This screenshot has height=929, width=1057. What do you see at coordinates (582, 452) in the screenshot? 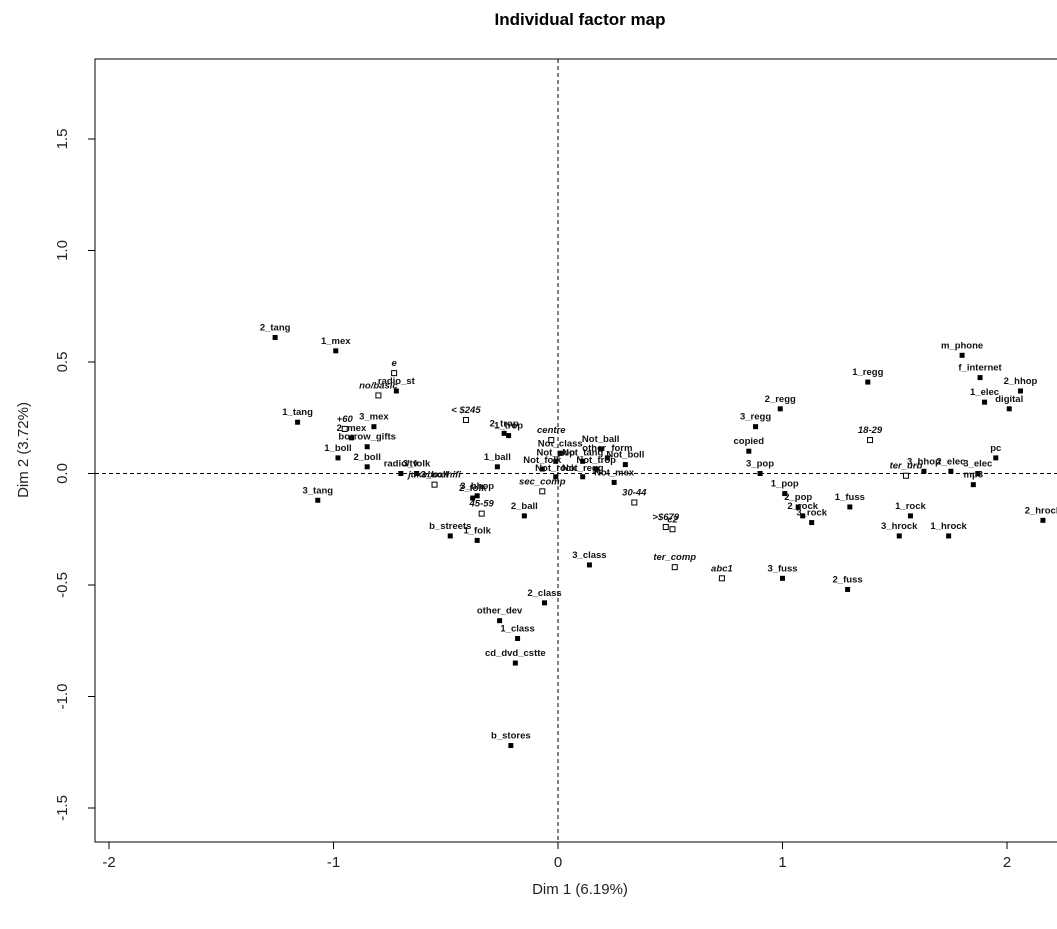
I see `cluster-point-label: Not_tang` at bounding box center [582, 452].